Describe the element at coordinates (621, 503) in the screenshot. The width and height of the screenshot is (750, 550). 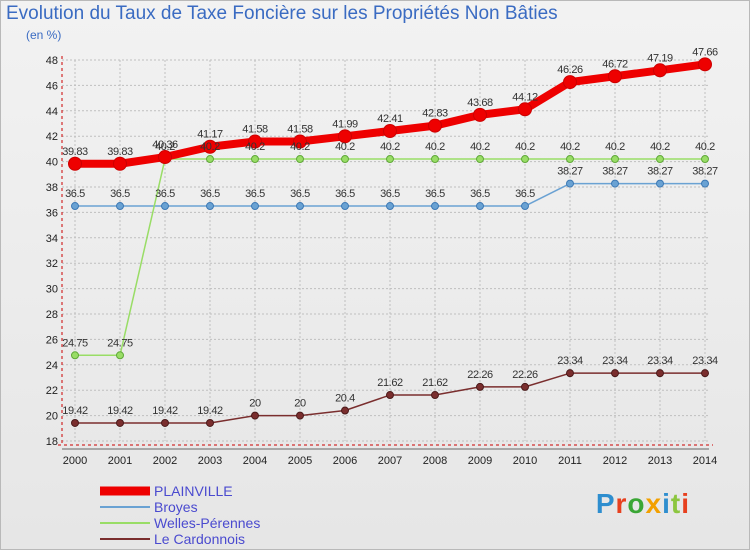
I see `logo-letter: r` at that location.